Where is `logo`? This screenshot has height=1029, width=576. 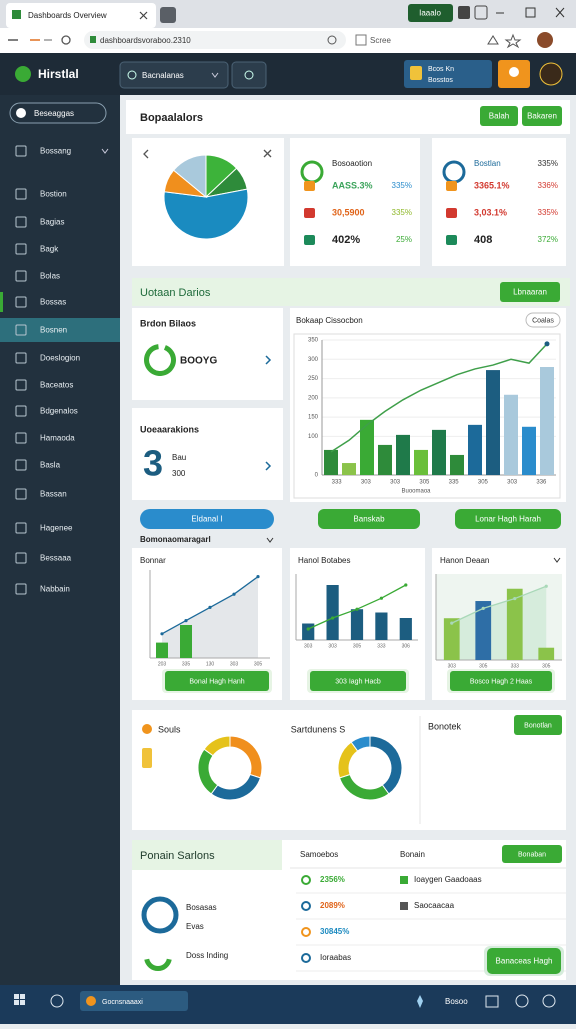
logo is located at coordinates (23, 74).